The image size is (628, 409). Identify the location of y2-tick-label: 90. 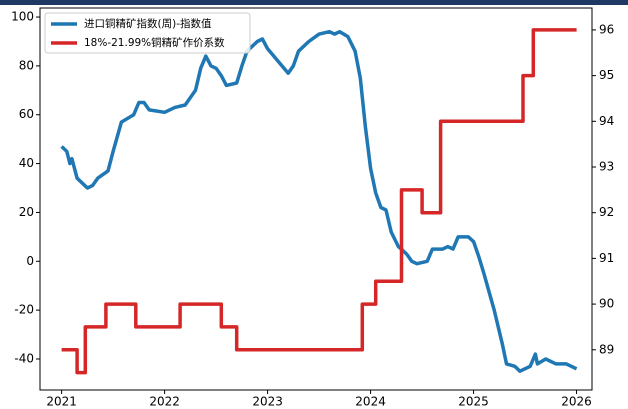
(606, 304).